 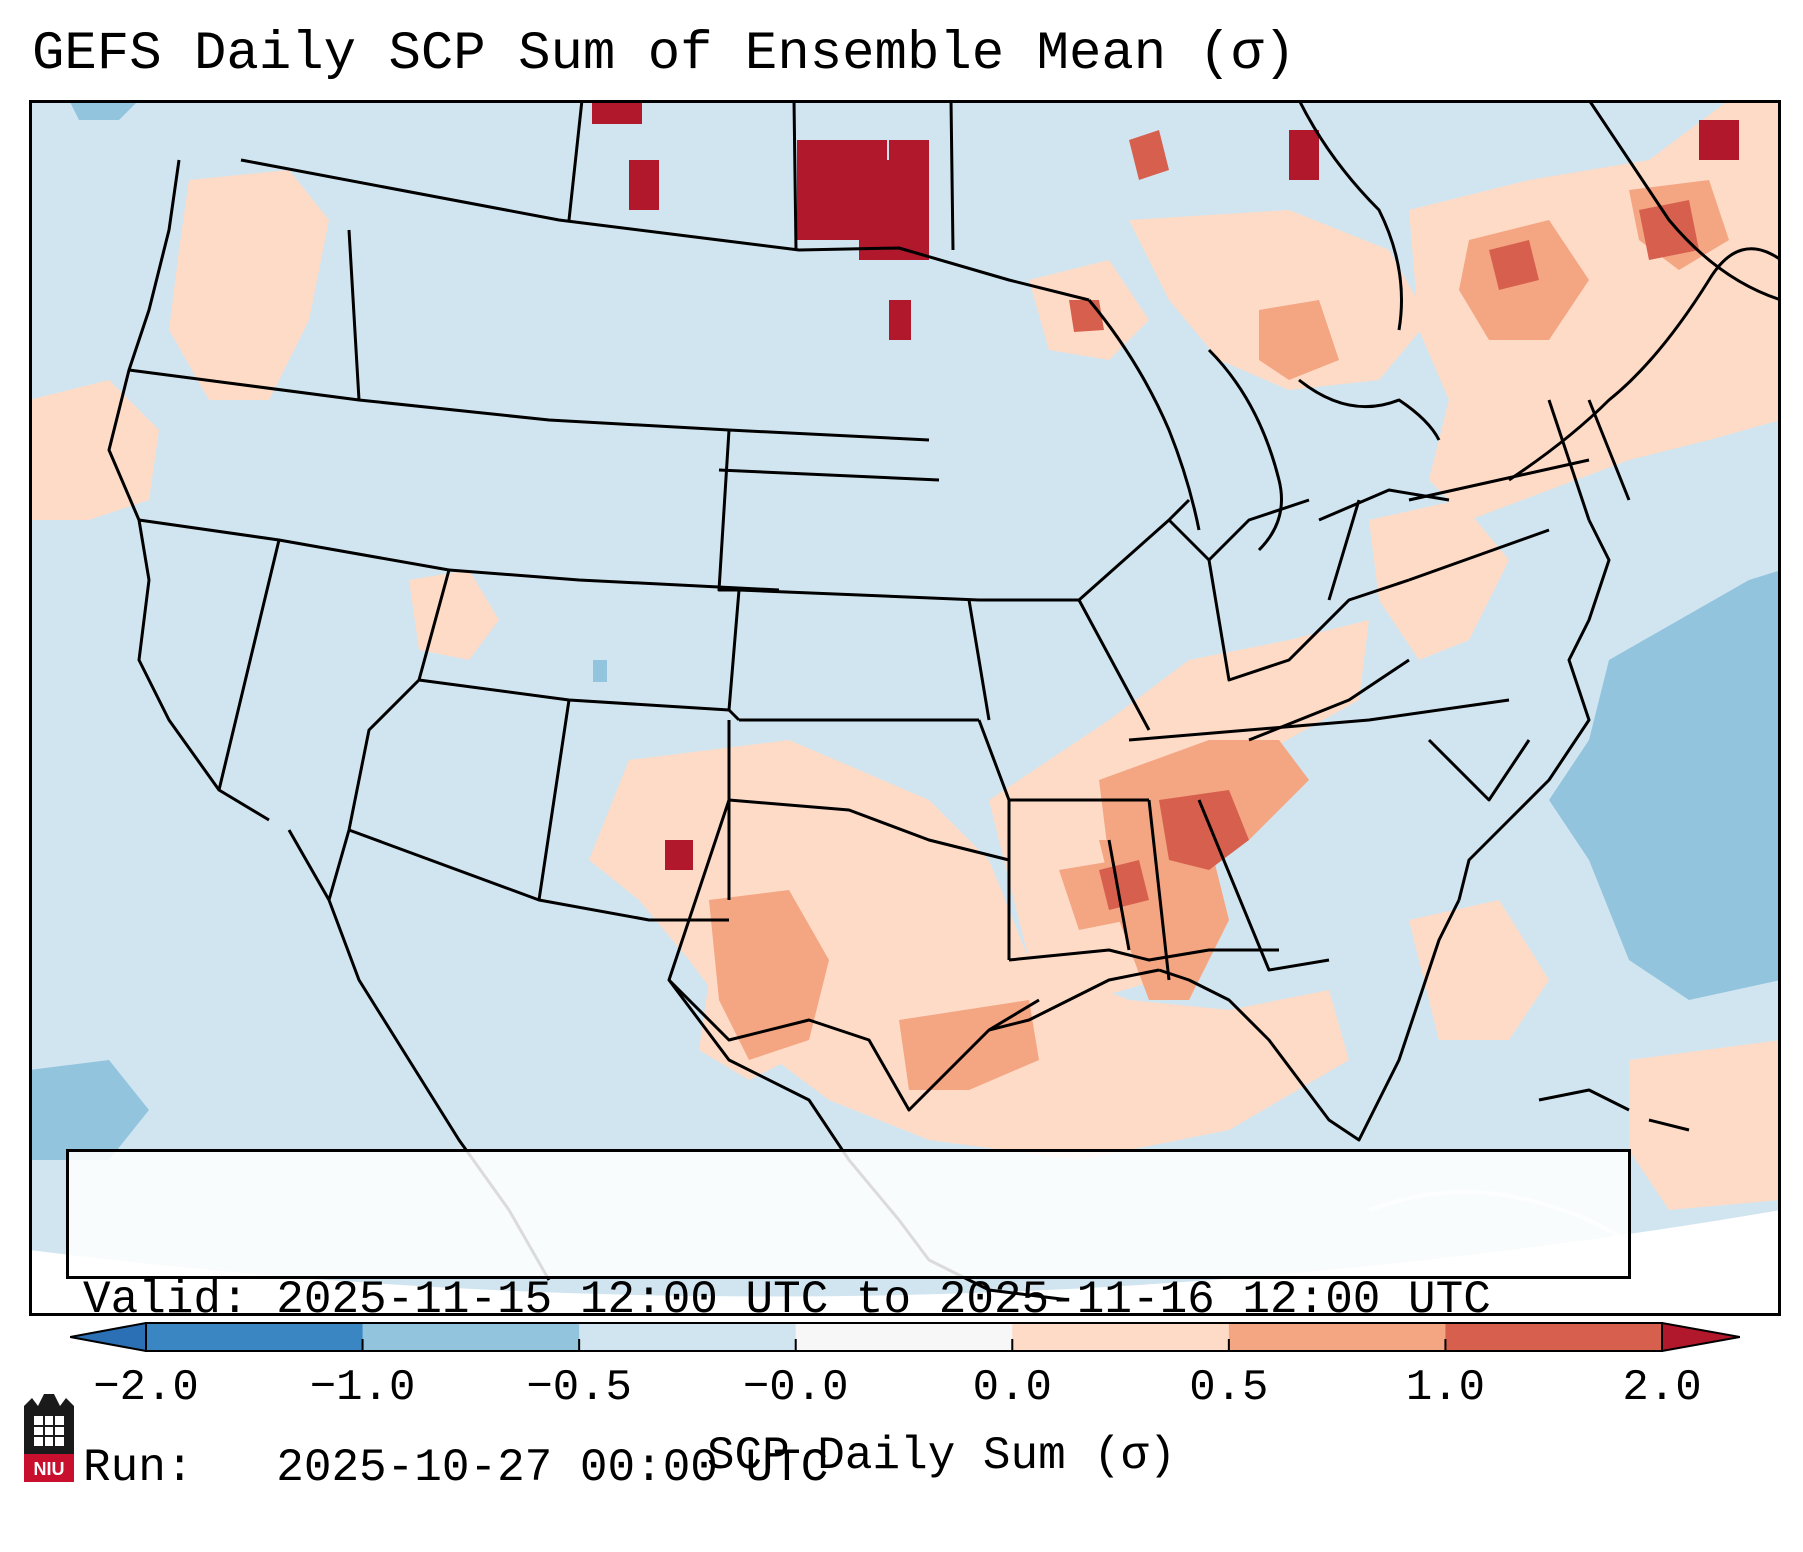 I want to click on colorbar-tick-label: 0.0, so click(x=1012, y=1388).